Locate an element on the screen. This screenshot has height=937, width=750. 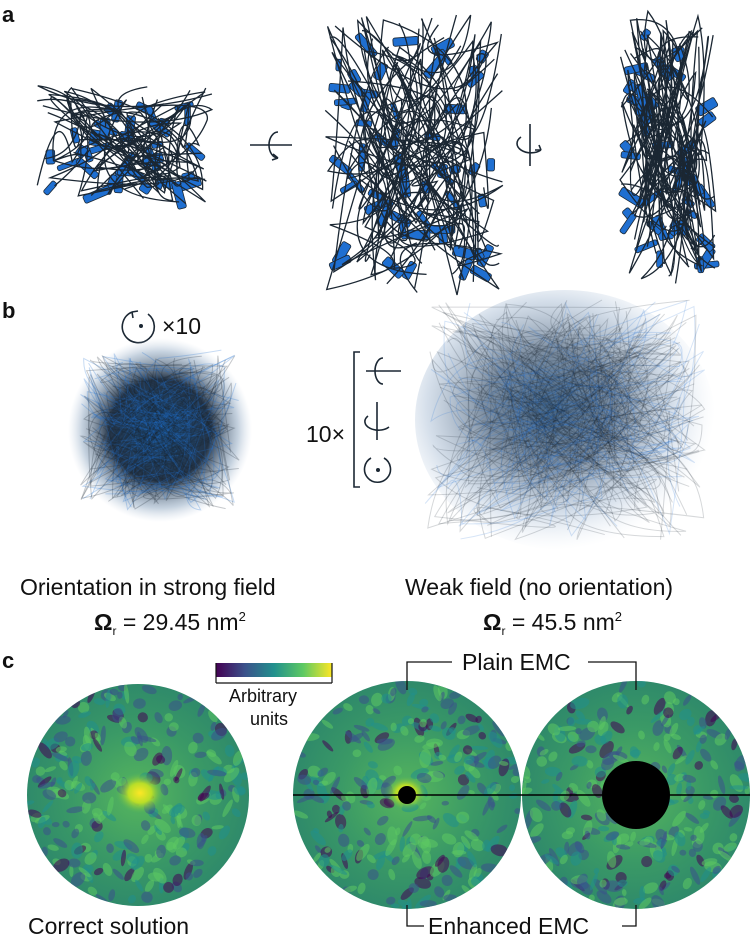
protein-loop is located at coordinates (401, 189).